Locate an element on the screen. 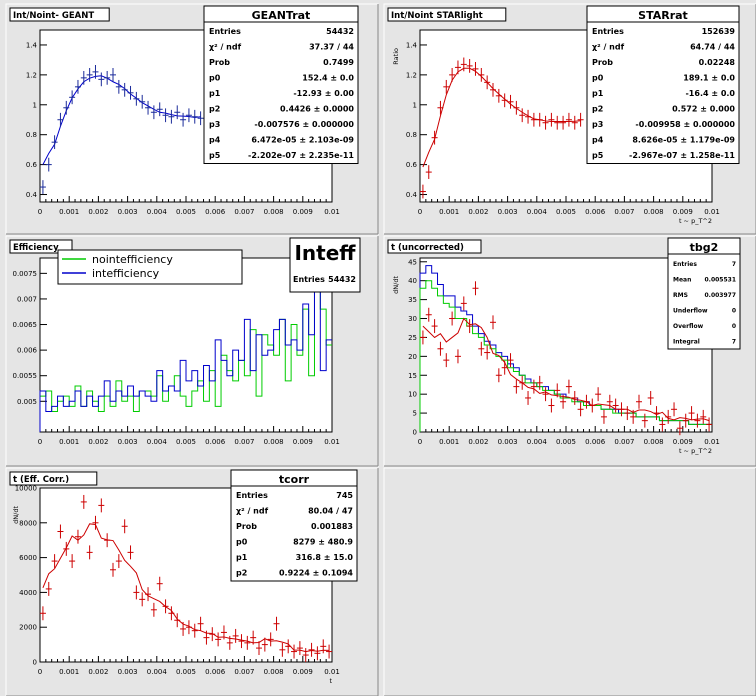 The width and height of the screenshot is (756, 696). y-tick-label: 1 is located at coordinates (35, 105).